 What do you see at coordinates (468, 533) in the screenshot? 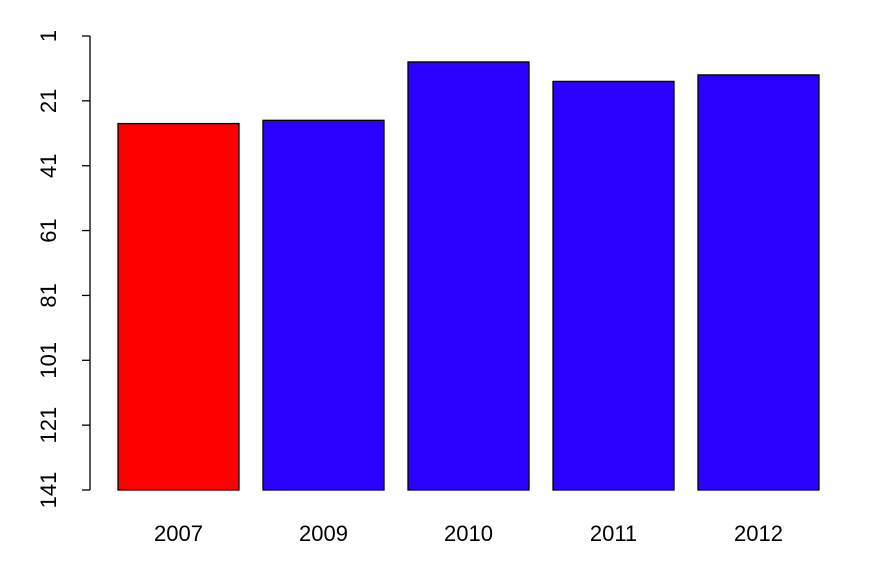
I see `x-tick-label: 2010` at bounding box center [468, 533].